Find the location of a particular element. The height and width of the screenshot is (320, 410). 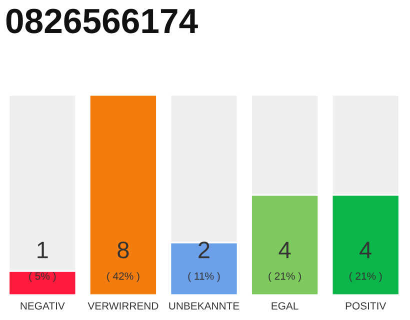

x-tick-label: EGAL is located at coordinates (285, 306).